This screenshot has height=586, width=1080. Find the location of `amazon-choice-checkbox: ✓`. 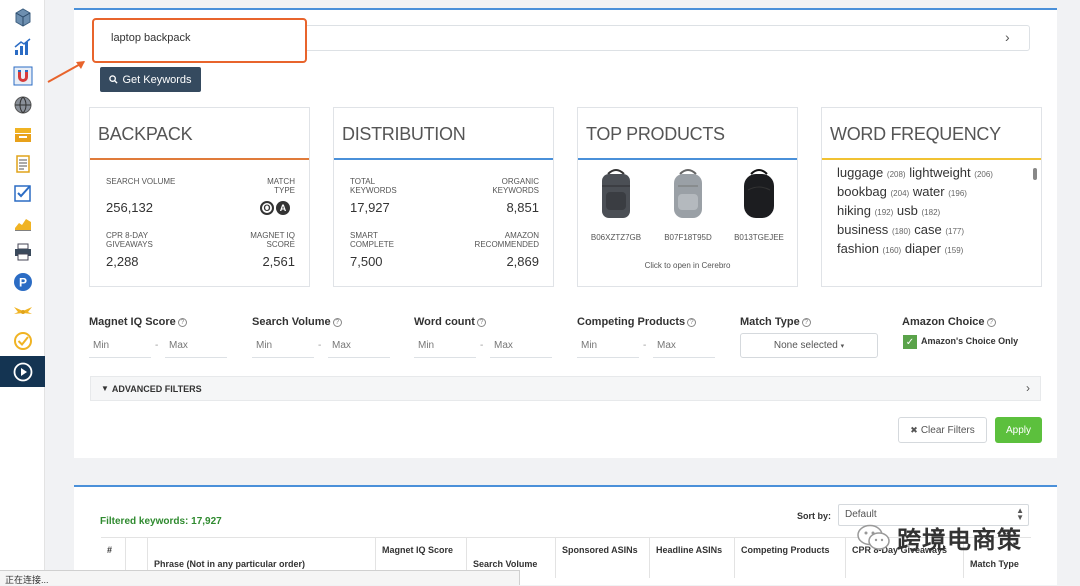

amazon-choice-checkbox: ✓ is located at coordinates (910, 342).